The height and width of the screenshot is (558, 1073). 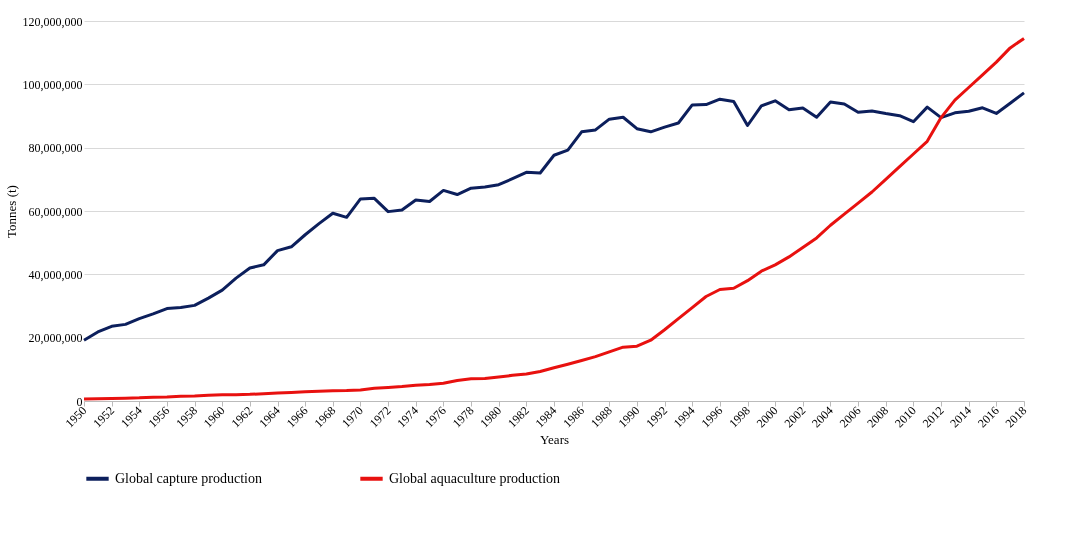 What do you see at coordinates (55, 148) in the screenshot?
I see `y-tick-label: 80,000,000` at bounding box center [55, 148].